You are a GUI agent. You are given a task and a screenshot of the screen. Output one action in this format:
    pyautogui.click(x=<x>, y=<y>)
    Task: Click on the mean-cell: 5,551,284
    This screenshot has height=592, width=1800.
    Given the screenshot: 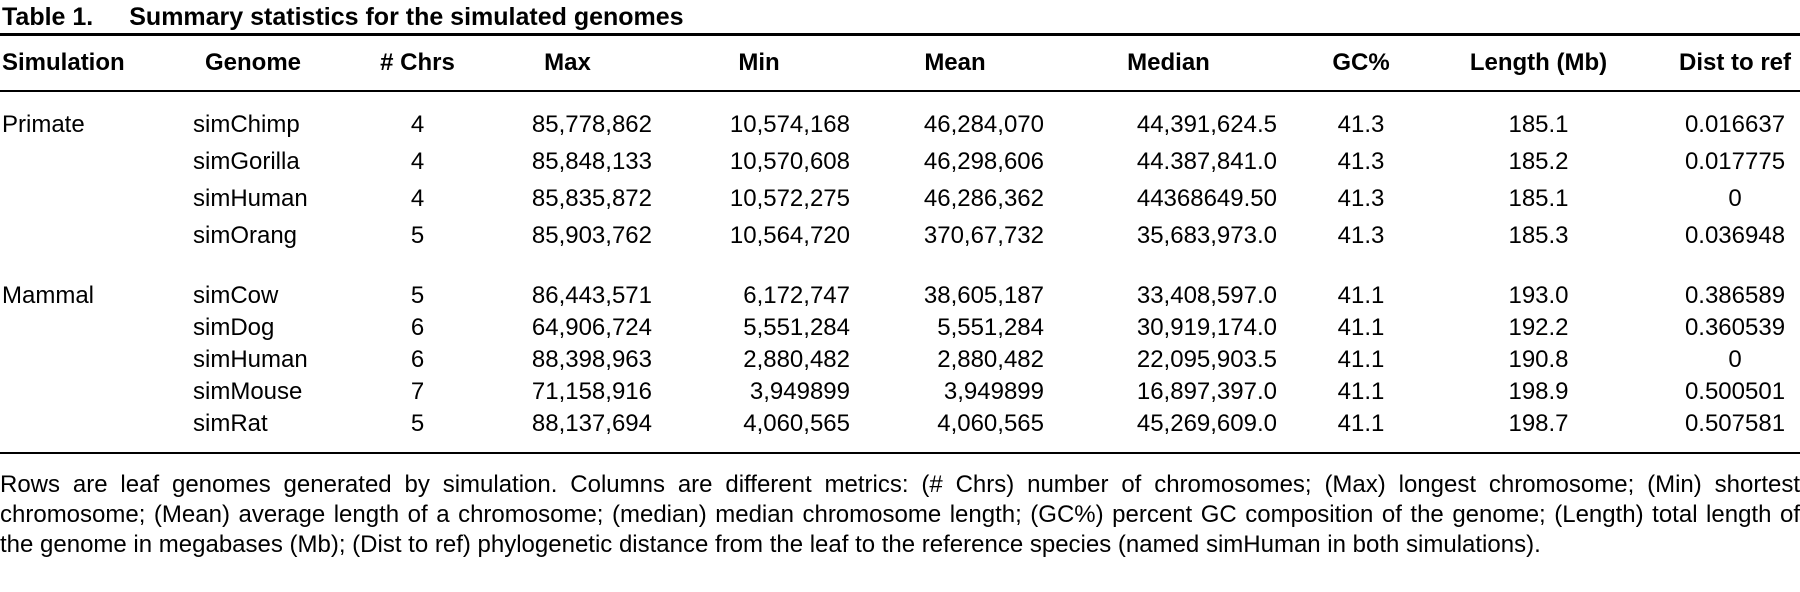 What is the action you would take?
    pyautogui.click(x=990, y=327)
    